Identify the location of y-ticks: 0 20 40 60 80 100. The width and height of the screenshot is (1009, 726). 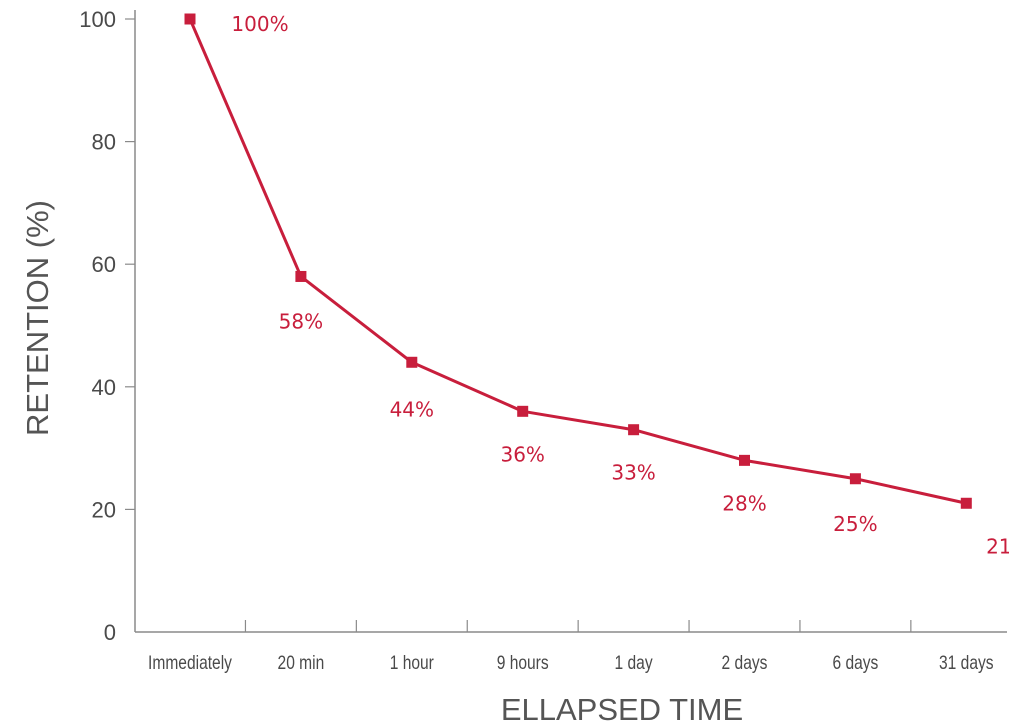
(107, 326).